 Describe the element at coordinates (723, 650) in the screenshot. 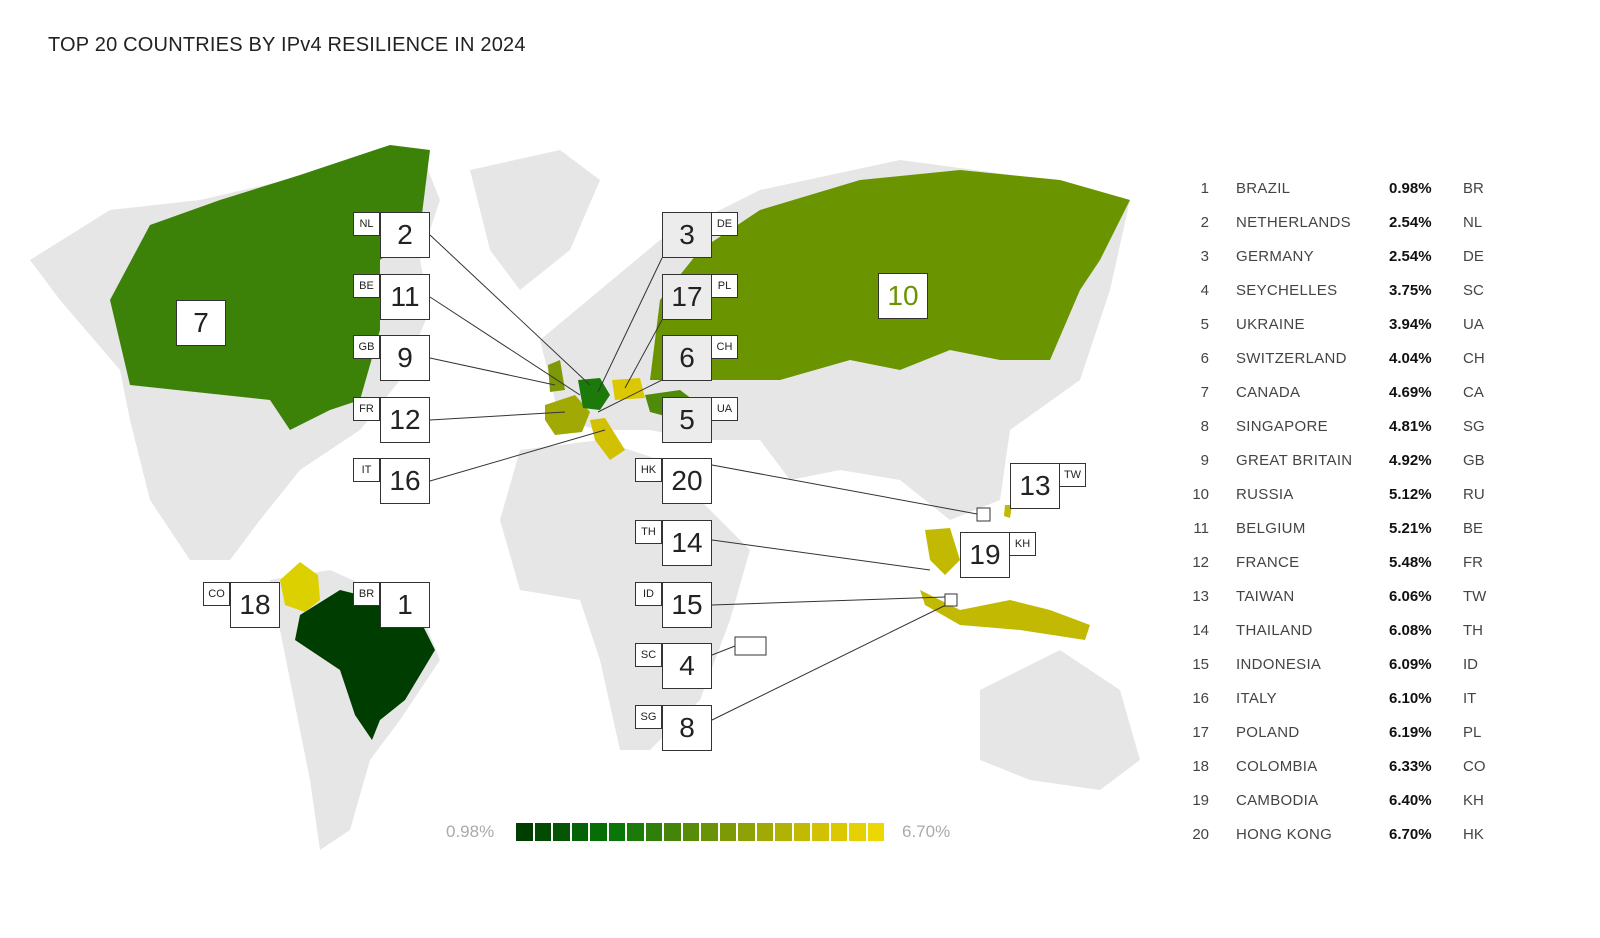

I see `leader-sc` at that location.